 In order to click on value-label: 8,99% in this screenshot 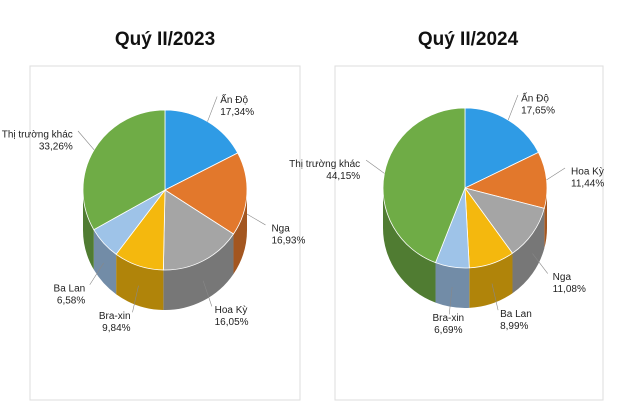, I will do `click(514, 326)`.